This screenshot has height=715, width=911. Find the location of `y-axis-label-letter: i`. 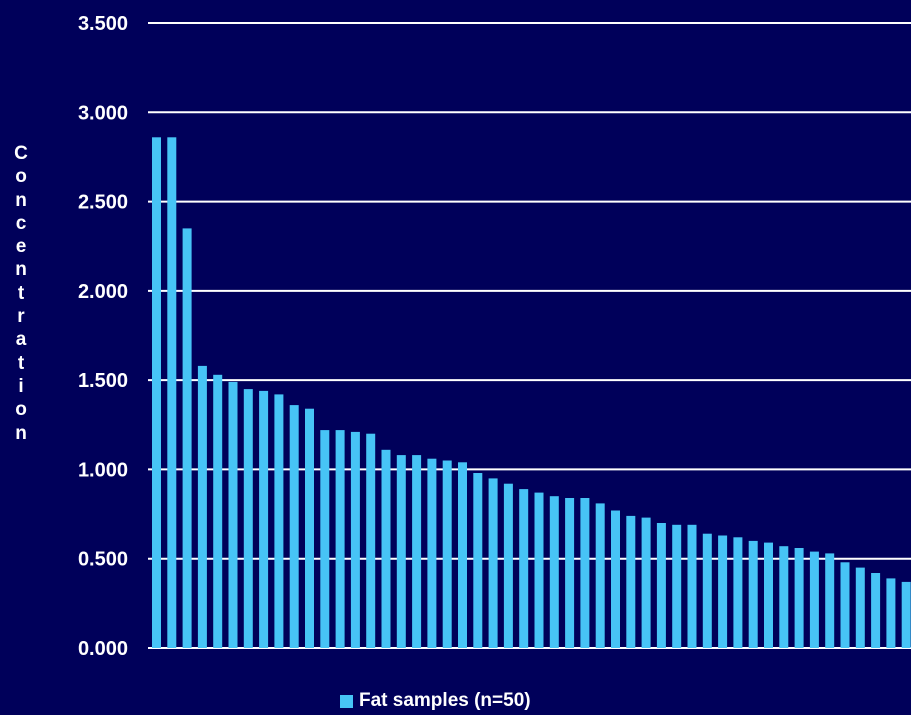

y-axis-label-letter: i is located at coordinates (21, 386).